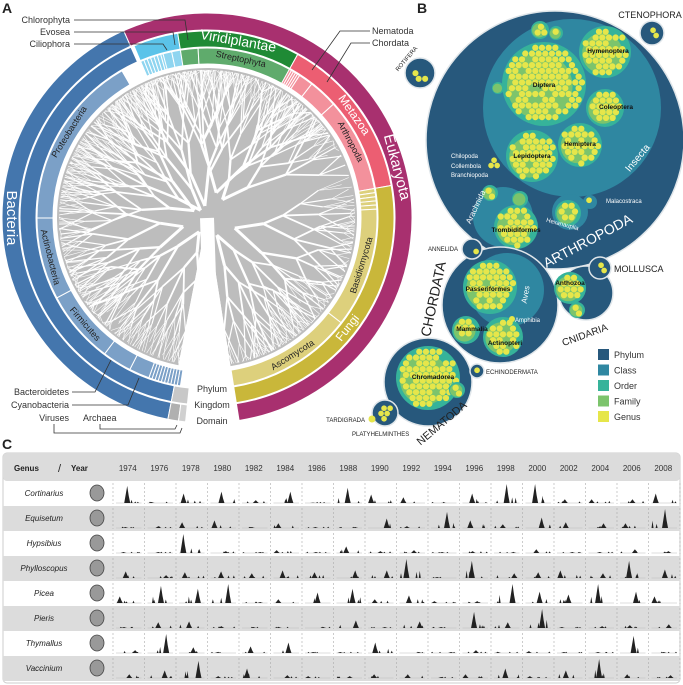  I want to click on label-ctenophora: CTENOPHORA, so click(650, 15).